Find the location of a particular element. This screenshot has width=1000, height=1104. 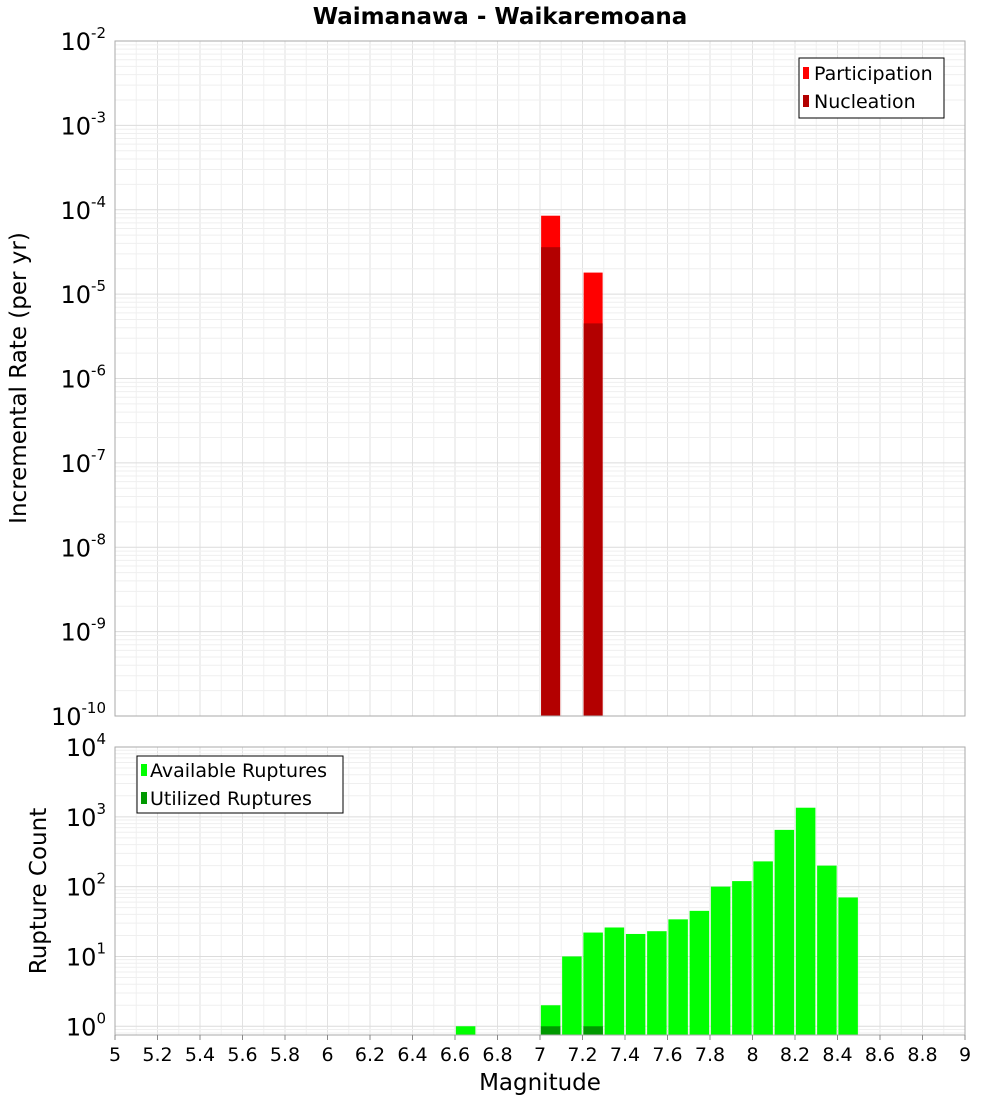

x-tick-label: 7.2 is located at coordinates (582, 1055).